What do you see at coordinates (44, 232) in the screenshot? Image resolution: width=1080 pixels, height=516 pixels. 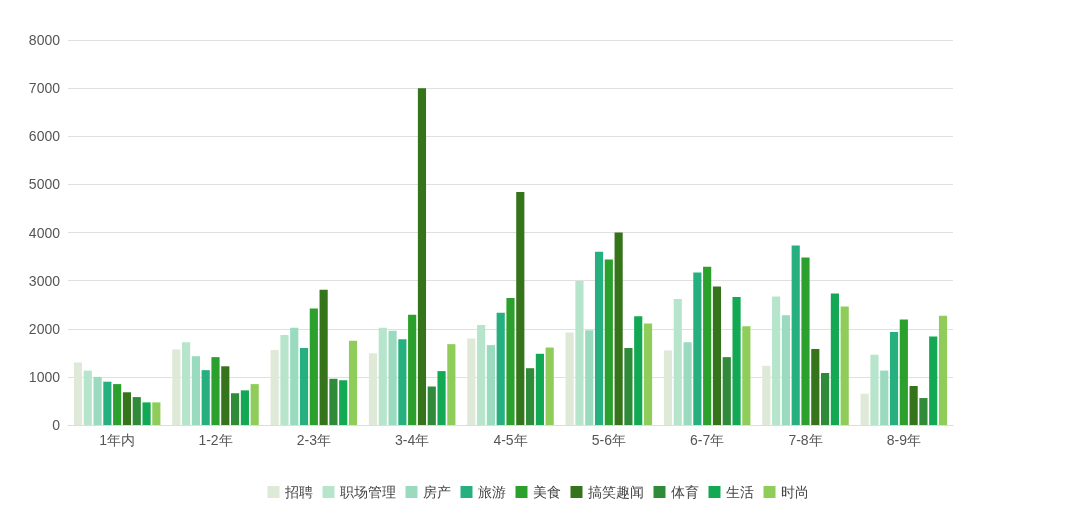 I see `y-tick-label: 4000` at bounding box center [44, 232].